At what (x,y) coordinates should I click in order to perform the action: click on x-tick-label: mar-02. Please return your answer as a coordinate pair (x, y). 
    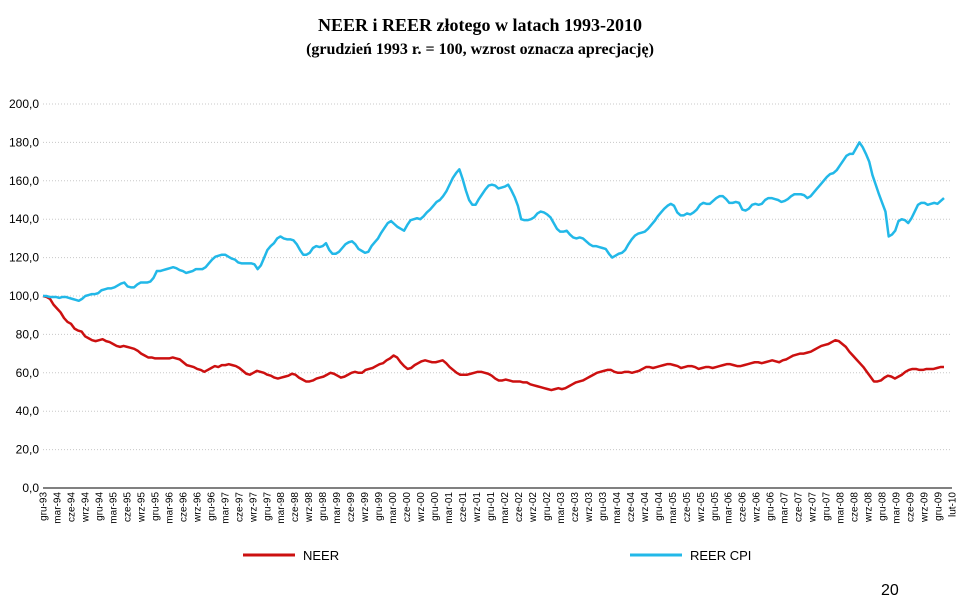
    Looking at the image, I should click on (505, 508).